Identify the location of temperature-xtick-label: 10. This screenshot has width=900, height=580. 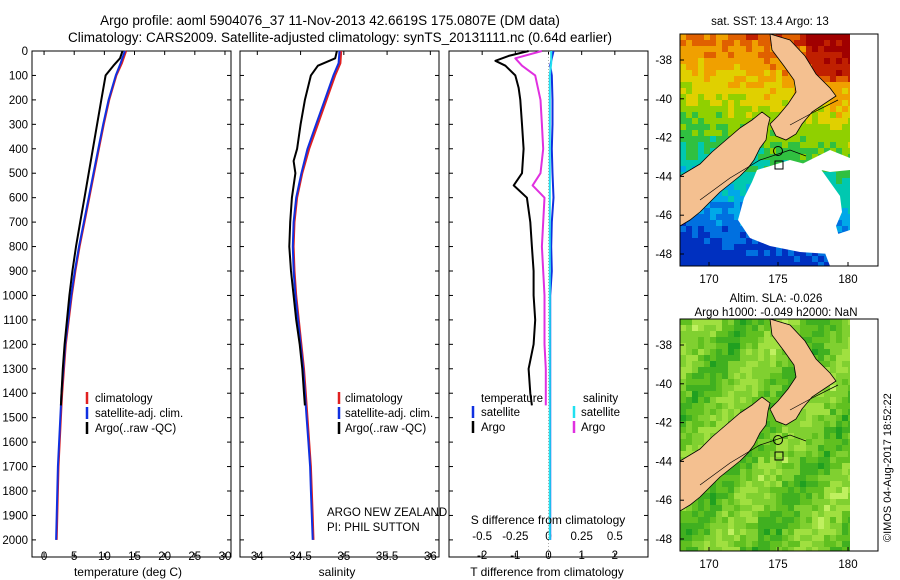
(104, 557).